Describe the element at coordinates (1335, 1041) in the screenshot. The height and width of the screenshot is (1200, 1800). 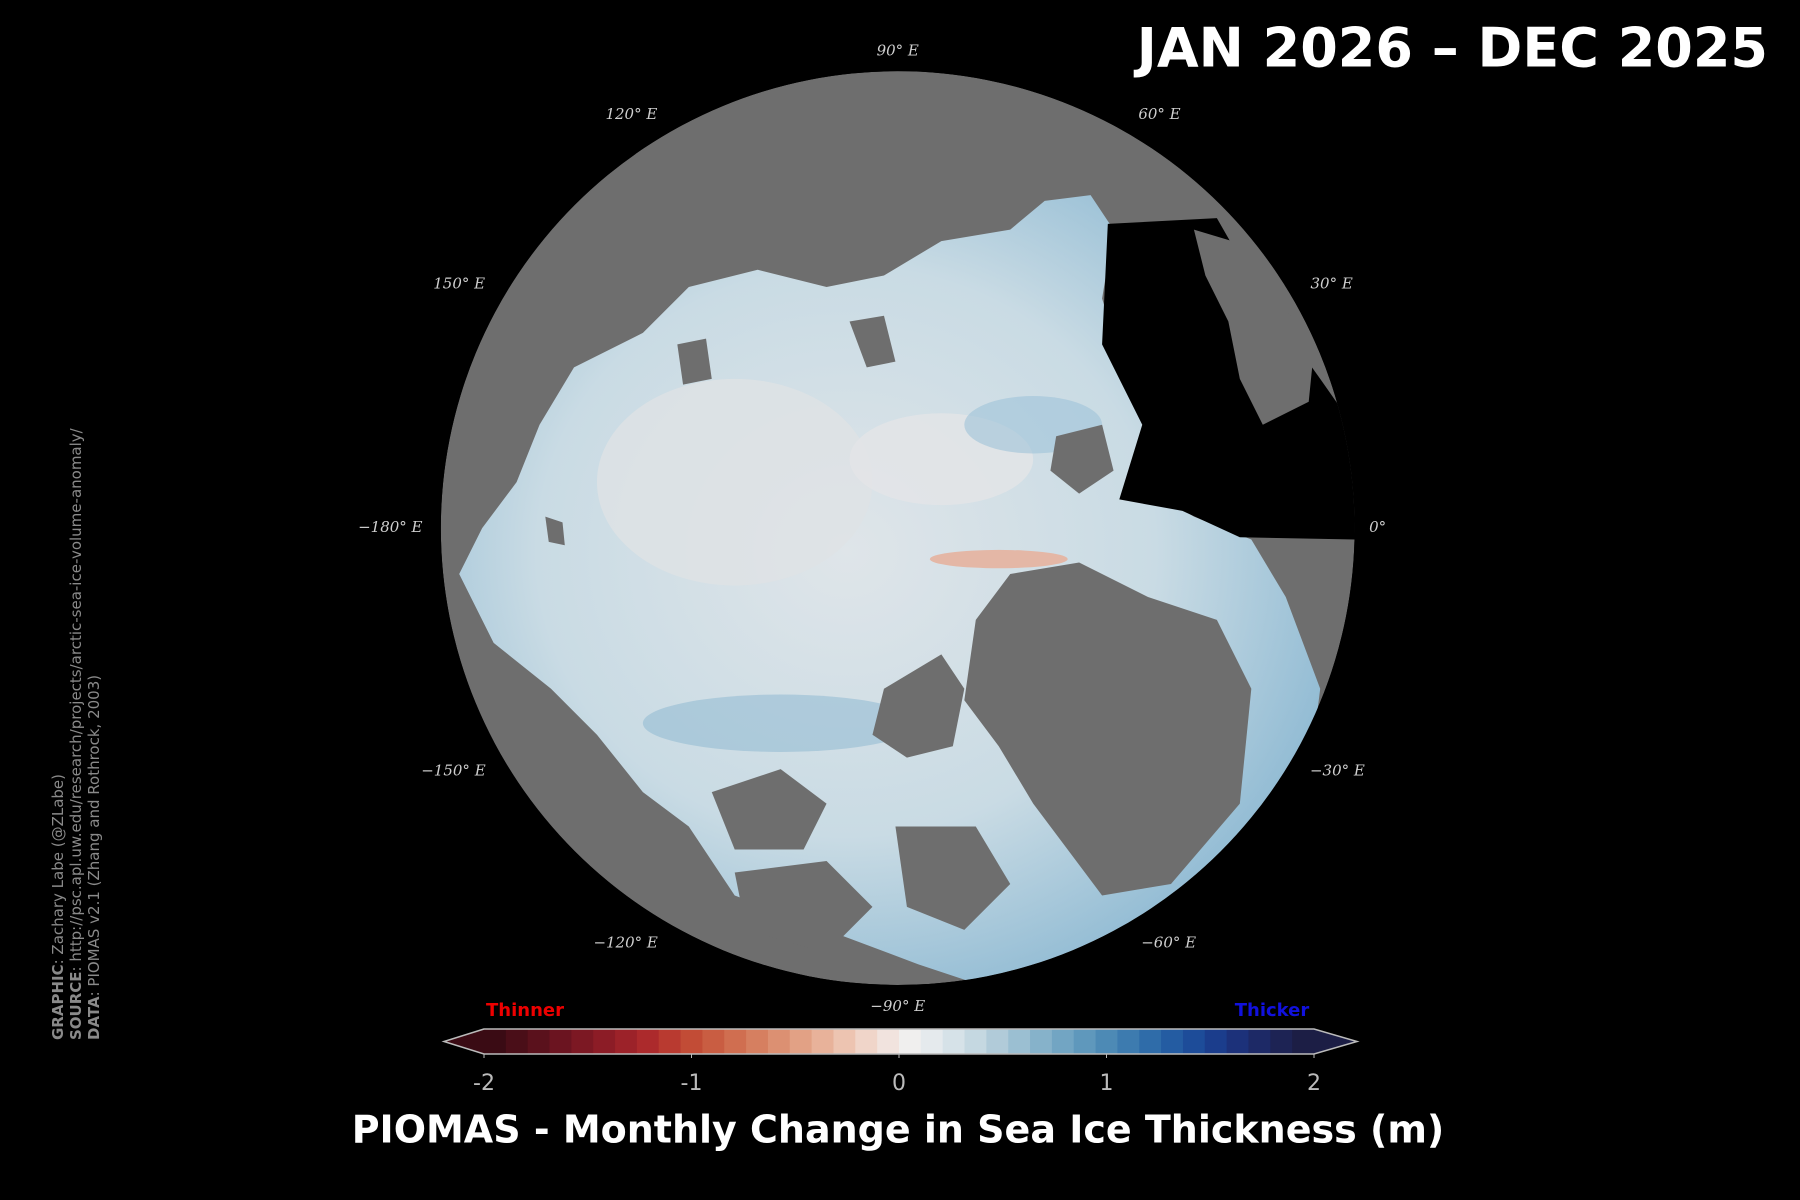
I see `colorbar-extend-high` at that location.